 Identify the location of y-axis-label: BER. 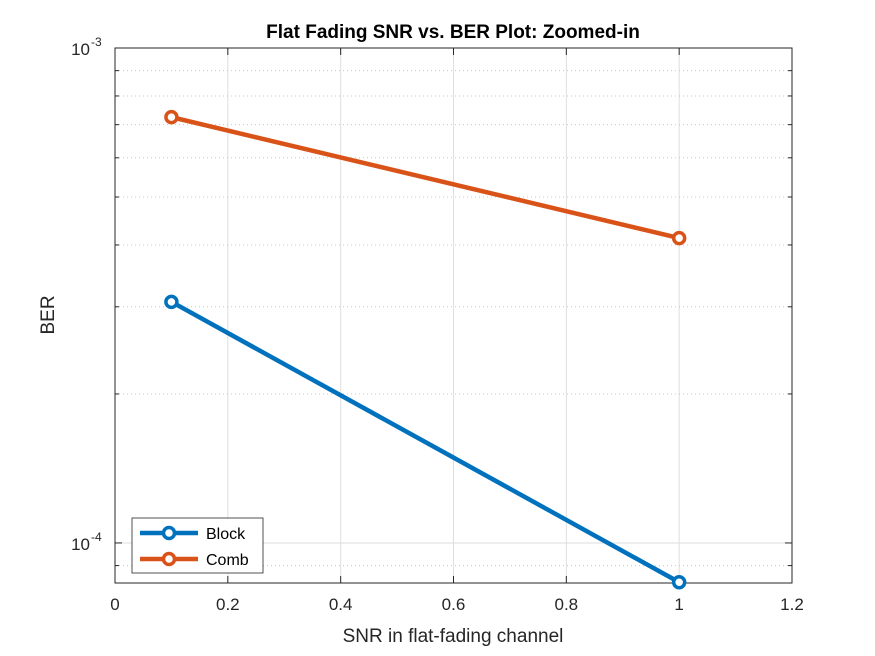
(48, 314).